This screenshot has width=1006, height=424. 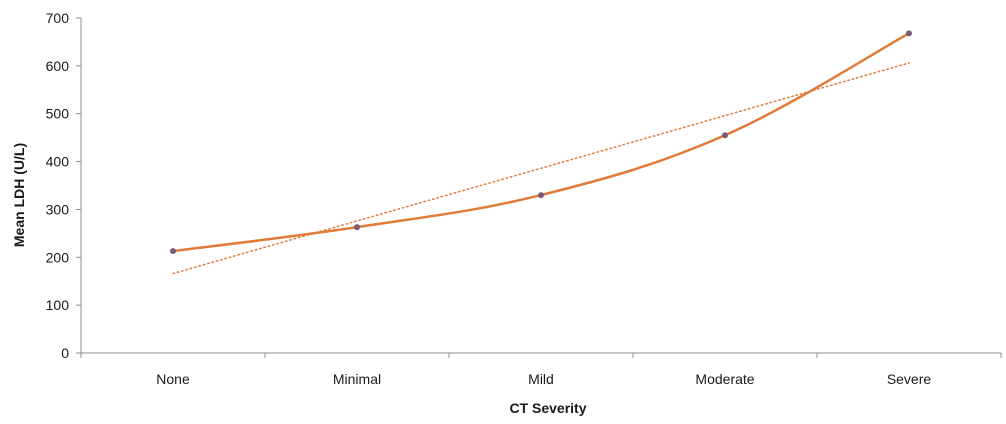 I want to click on x-tick-label: None, so click(x=173, y=379).